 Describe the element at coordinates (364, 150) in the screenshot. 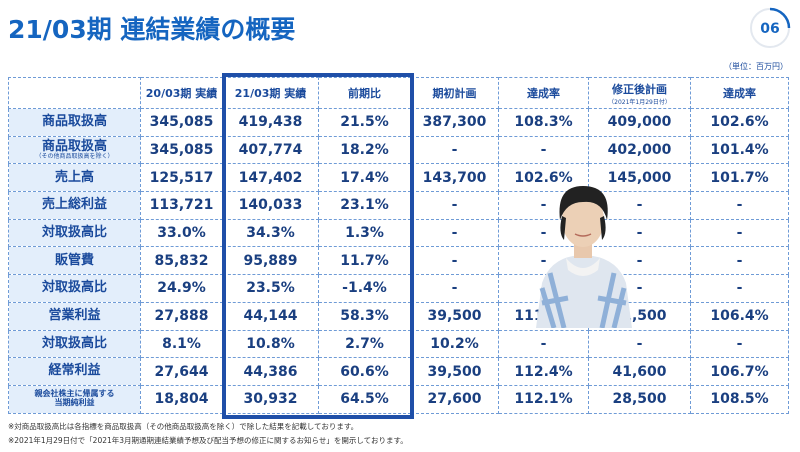

I see `value-cell: 18.2%` at that location.